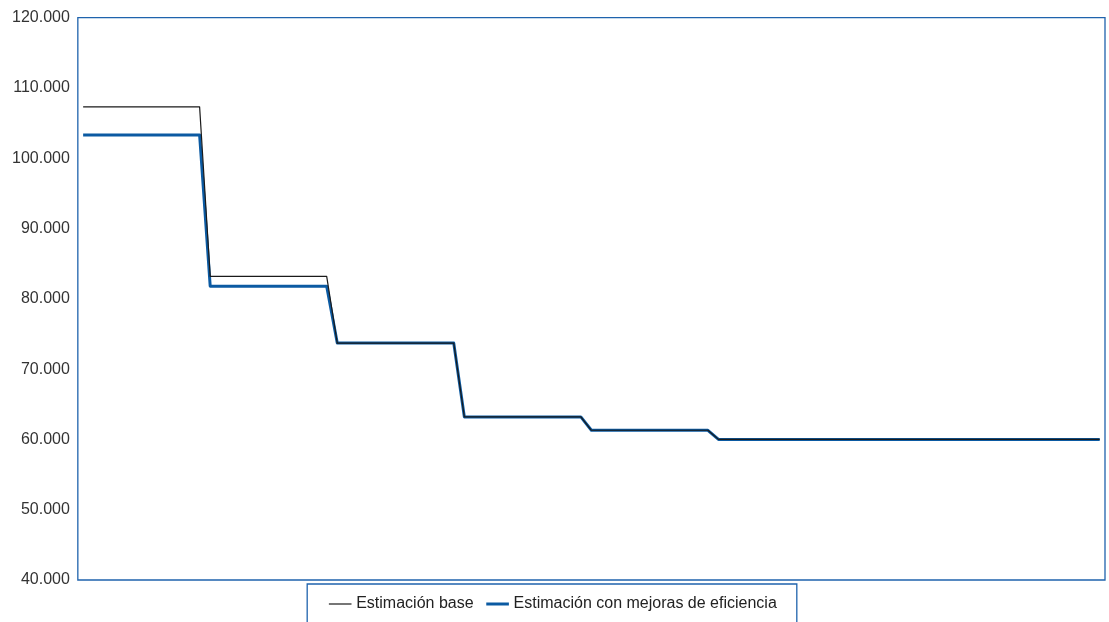  What do you see at coordinates (45, 509) in the screenshot?
I see `y-tick-label: 50.000` at bounding box center [45, 509].